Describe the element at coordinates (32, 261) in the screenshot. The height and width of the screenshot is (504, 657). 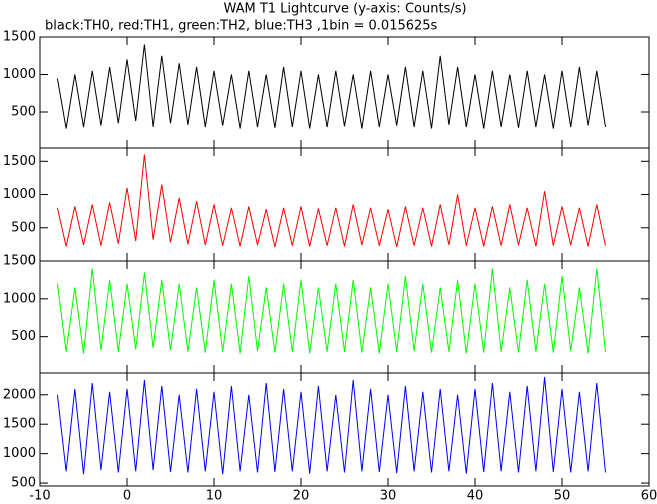
I see `y-tick-label: 0` at that location.